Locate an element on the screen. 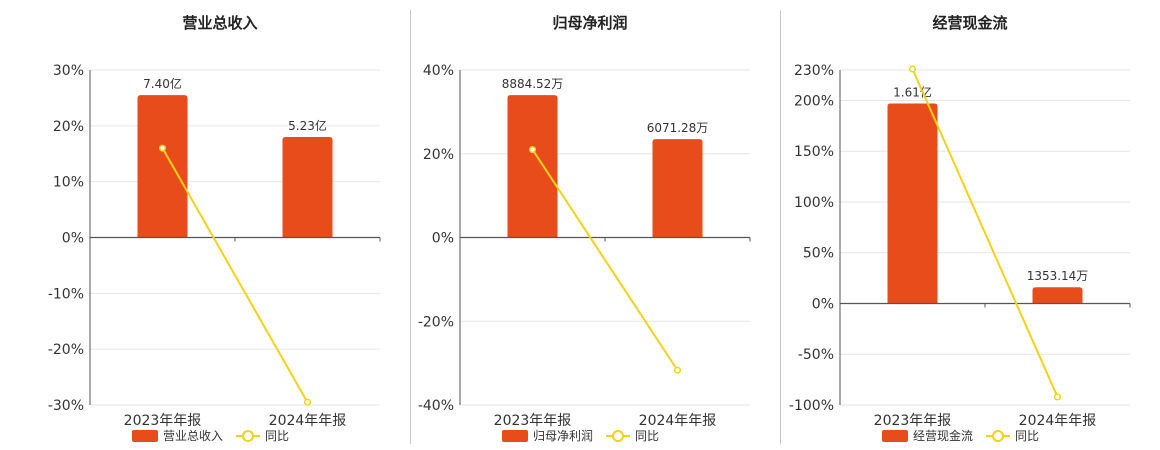  y-tick-label: 150% is located at coordinates (814, 152).